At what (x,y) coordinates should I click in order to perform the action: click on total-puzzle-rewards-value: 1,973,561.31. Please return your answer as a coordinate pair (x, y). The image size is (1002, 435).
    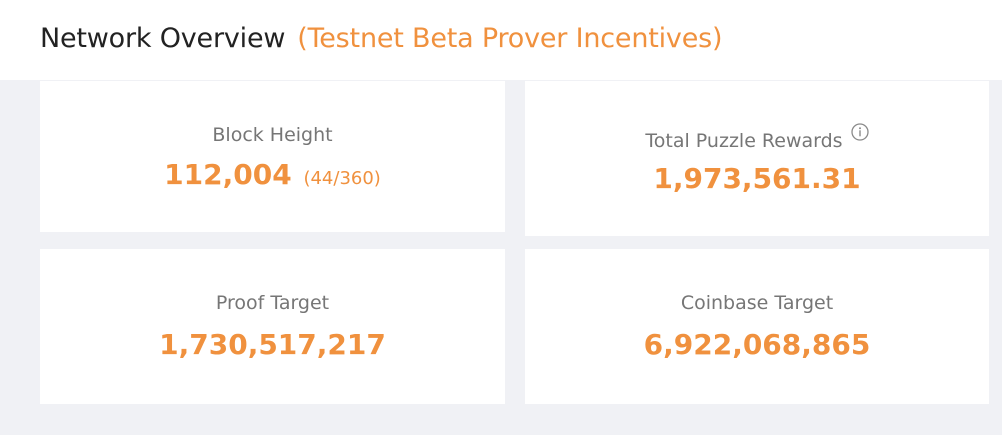
    Looking at the image, I should click on (757, 178).